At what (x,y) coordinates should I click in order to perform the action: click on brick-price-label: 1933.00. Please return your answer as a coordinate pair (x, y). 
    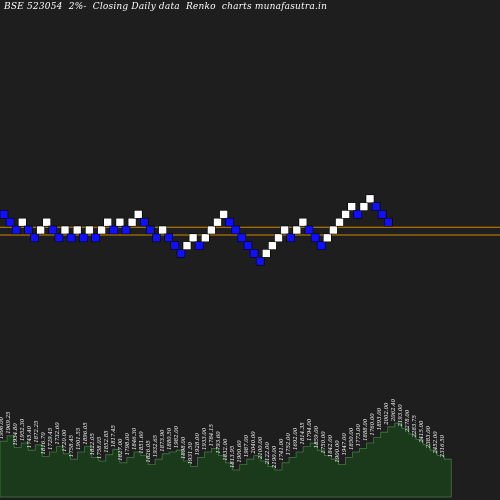
    Looking at the image, I should click on (205, 438).